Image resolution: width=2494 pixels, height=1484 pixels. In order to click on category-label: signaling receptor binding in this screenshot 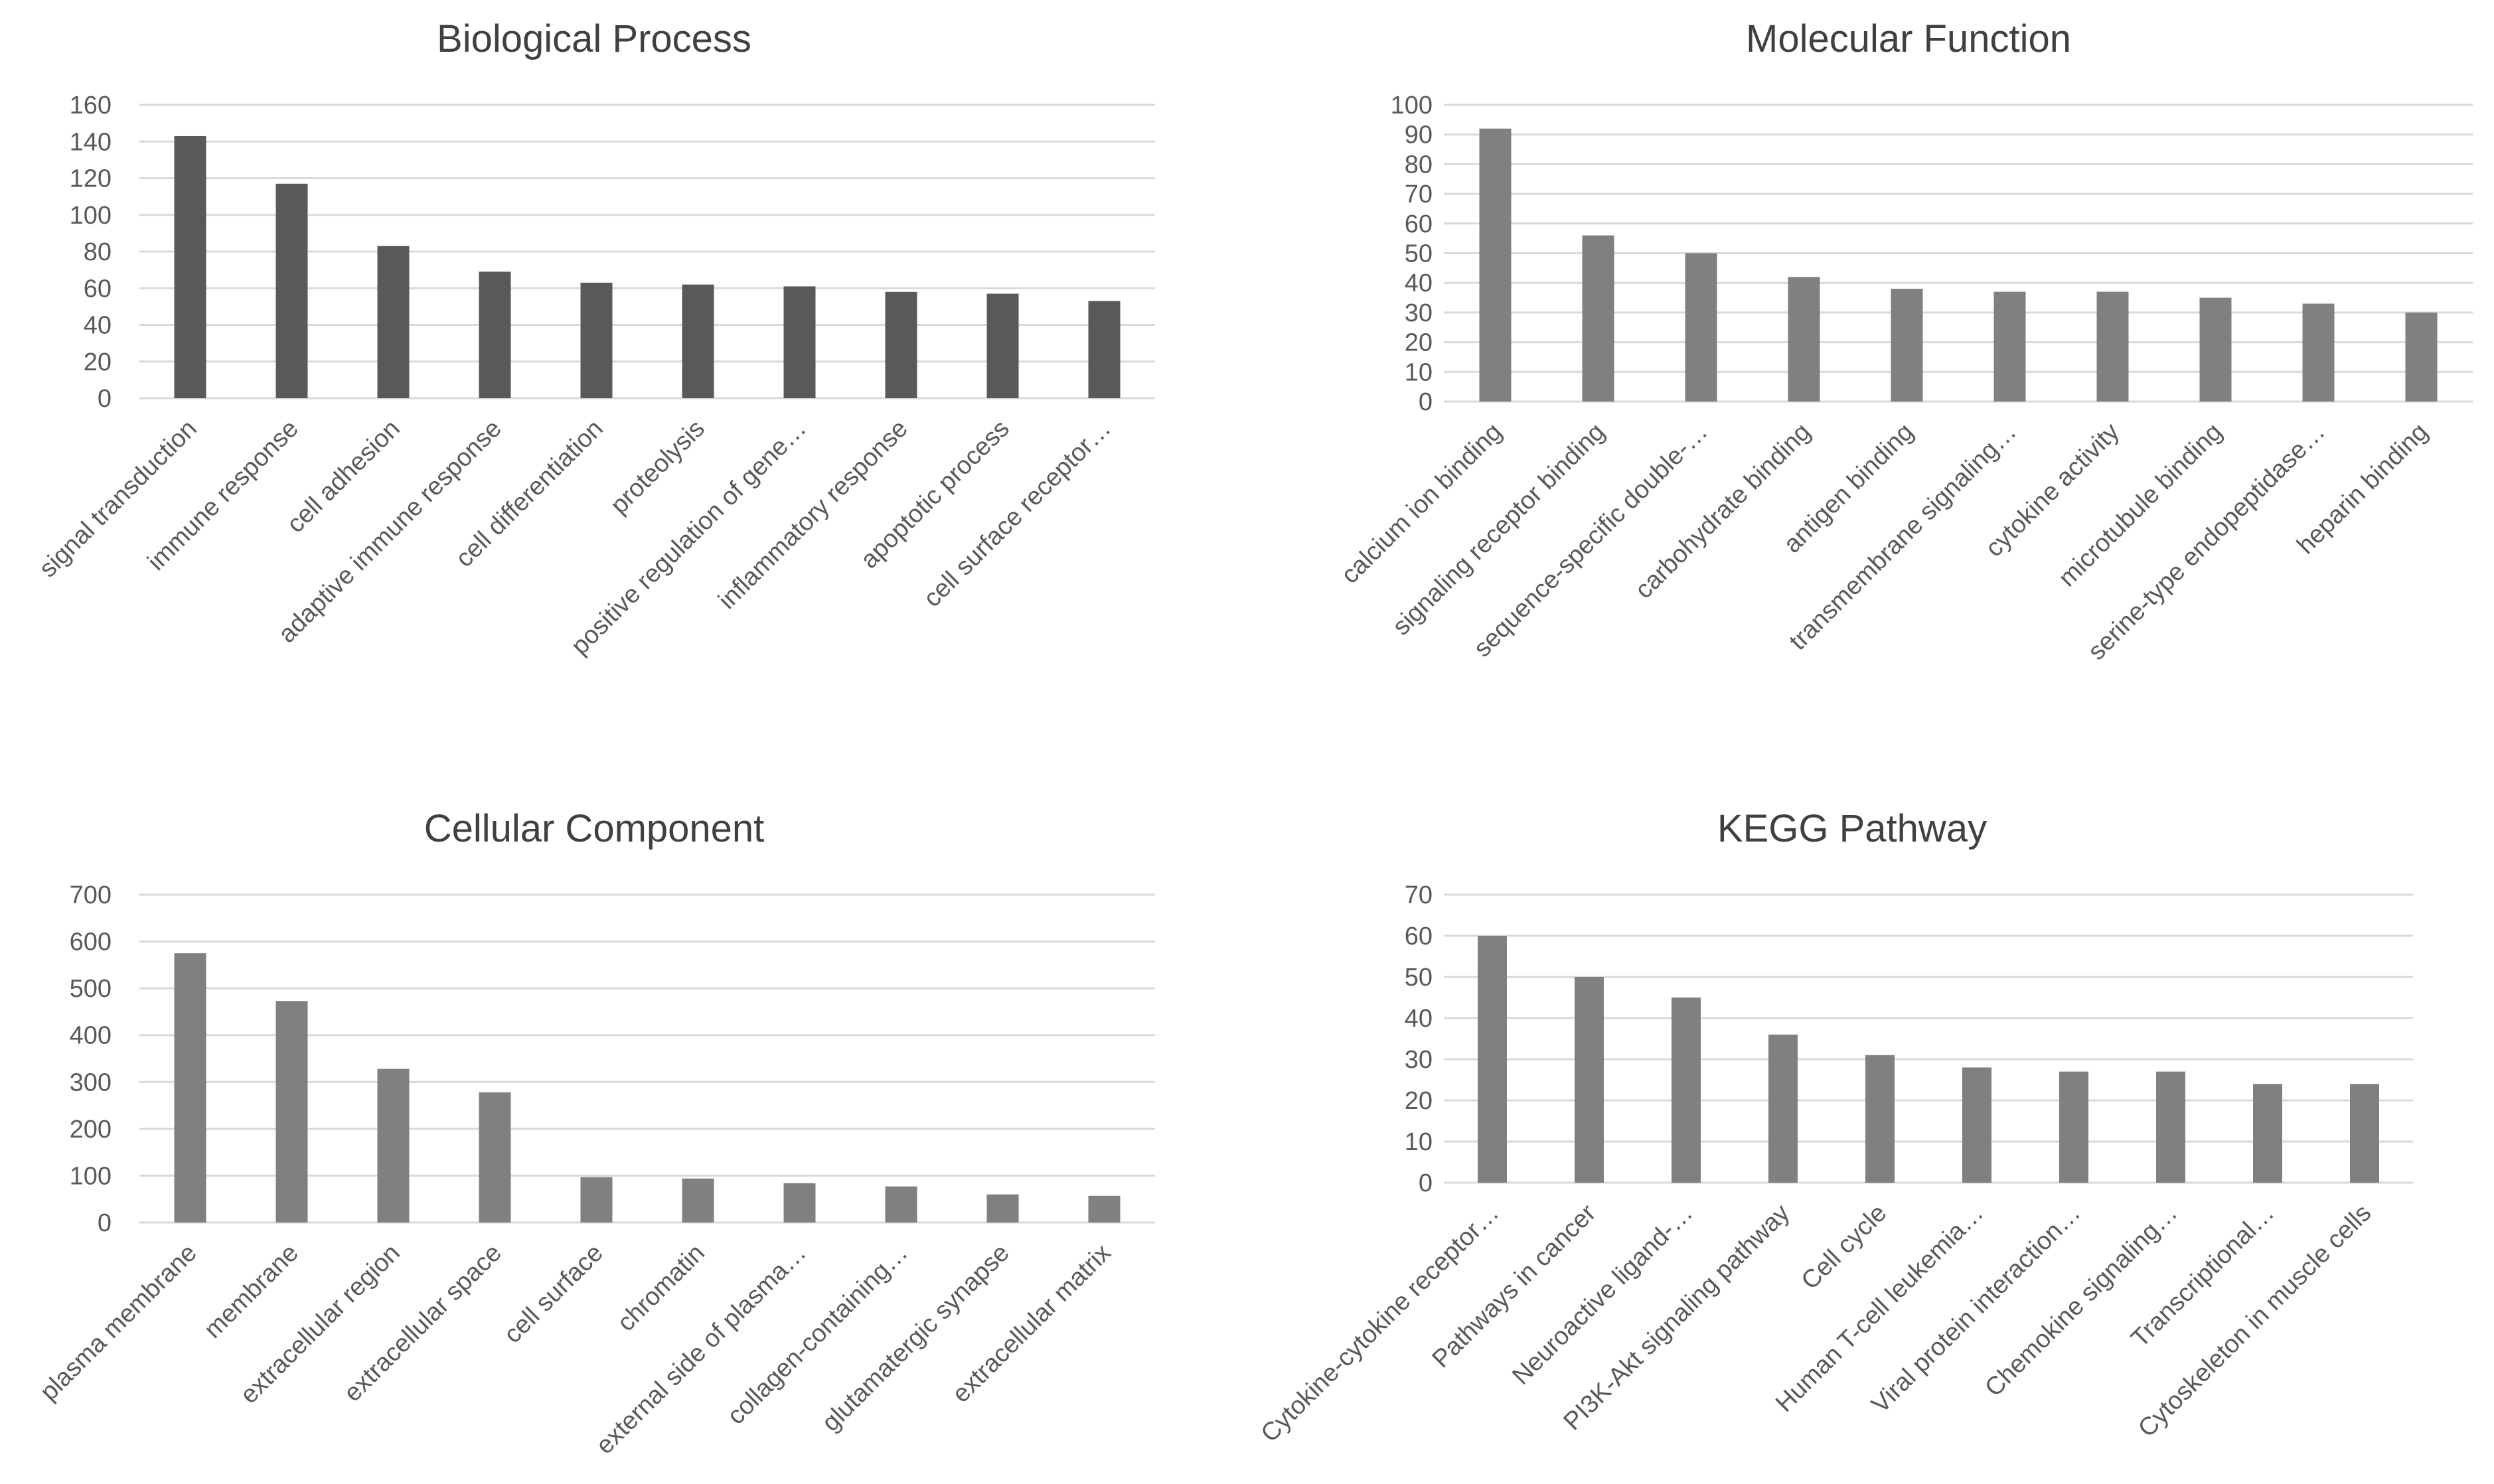, I will do `click(1499, 529)`.